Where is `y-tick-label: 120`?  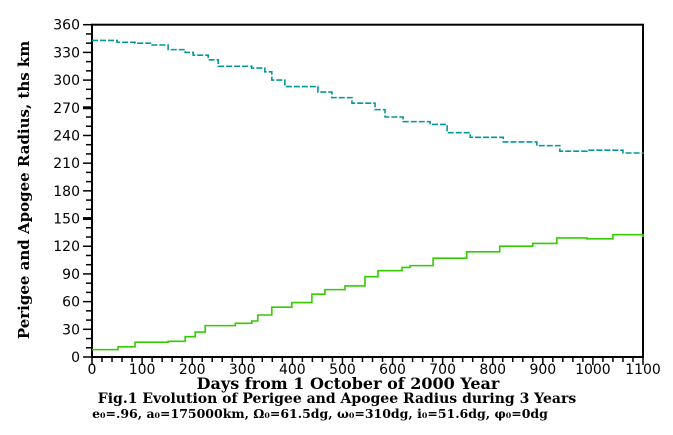
y-tick-label: 120 is located at coordinates (66, 247).